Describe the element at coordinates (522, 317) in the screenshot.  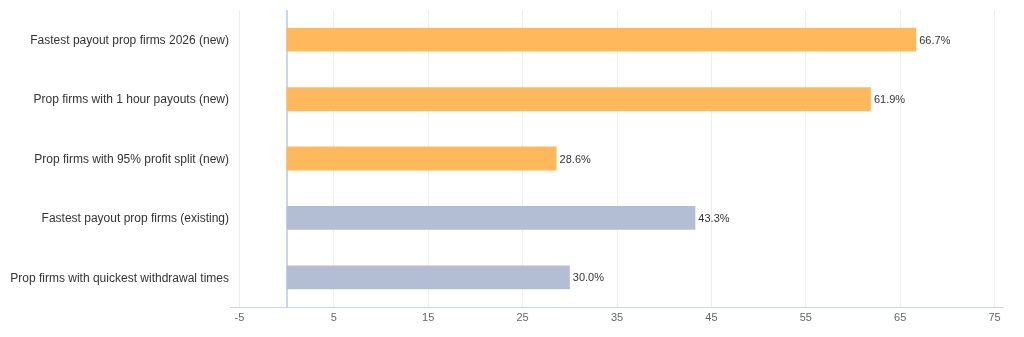
I see `x-tick-label: 25` at that location.